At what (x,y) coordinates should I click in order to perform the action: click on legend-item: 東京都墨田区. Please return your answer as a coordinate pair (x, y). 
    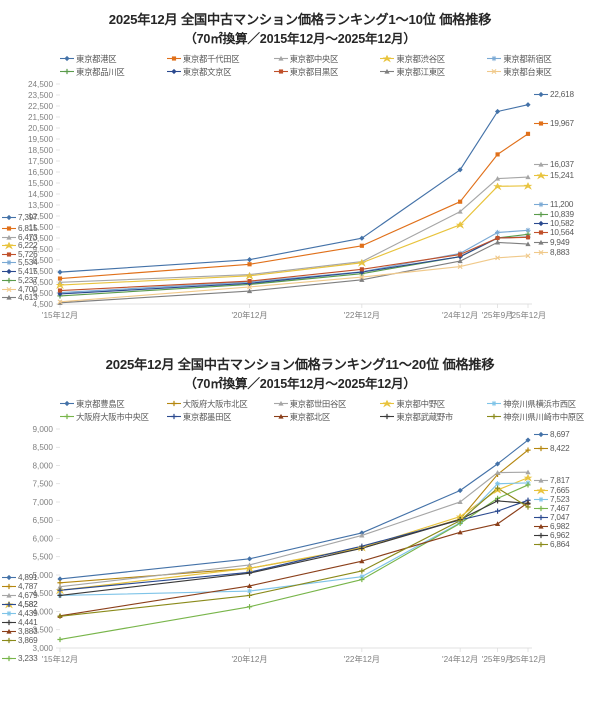
    Looking at the image, I should click on (220, 417).